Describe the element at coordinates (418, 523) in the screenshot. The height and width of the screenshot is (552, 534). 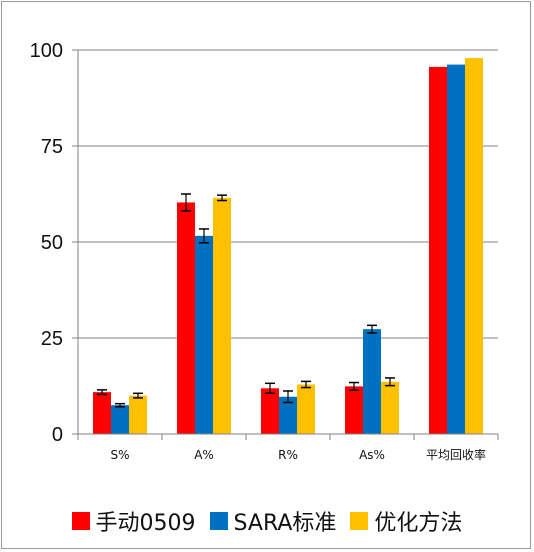
I see `legend-label: 优化方法` at that location.